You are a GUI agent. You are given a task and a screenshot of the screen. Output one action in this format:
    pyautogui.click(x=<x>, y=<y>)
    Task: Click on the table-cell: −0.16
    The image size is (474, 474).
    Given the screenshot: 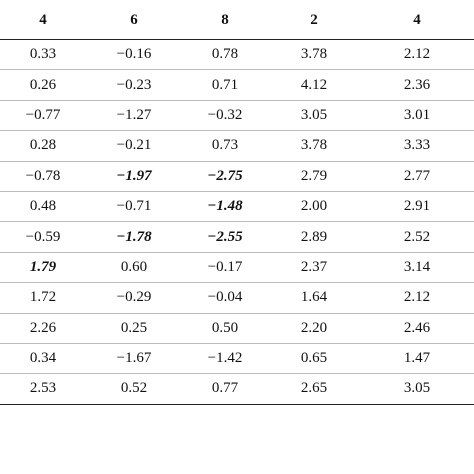 What is the action you would take?
    pyautogui.click(x=134, y=55)
    